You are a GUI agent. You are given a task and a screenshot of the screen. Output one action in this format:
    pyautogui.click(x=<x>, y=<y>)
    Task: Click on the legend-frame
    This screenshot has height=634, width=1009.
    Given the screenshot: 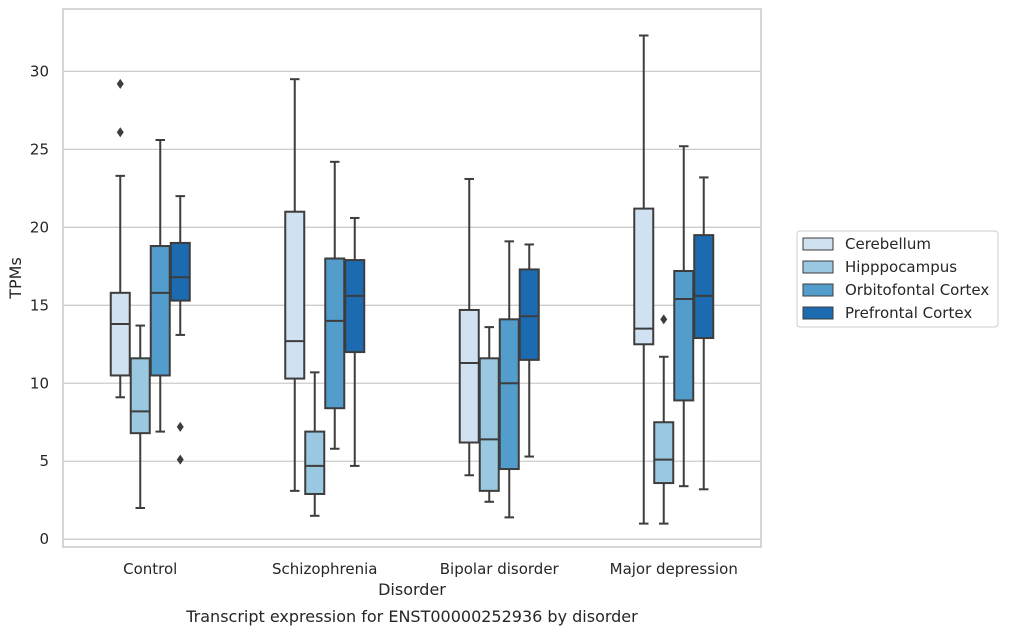 What is the action you would take?
    pyautogui.click(x=897, y=279)
    